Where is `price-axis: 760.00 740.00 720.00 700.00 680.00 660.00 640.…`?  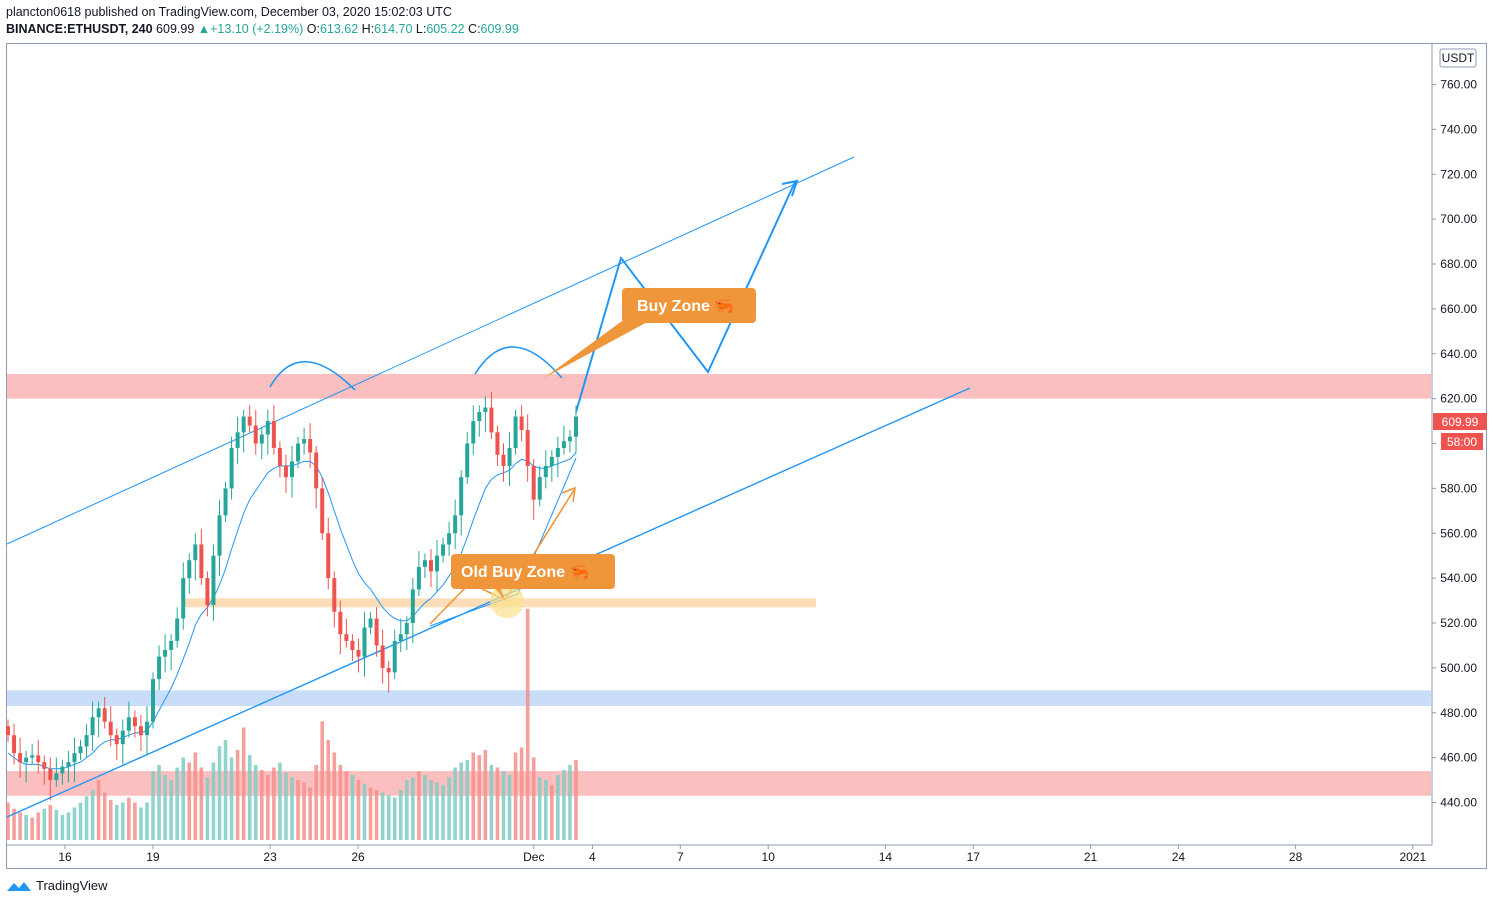
price-axis: 760.00 740.00 720.00 700.00 680.00 660.00 640.… is located at coordinates (1454, 444).